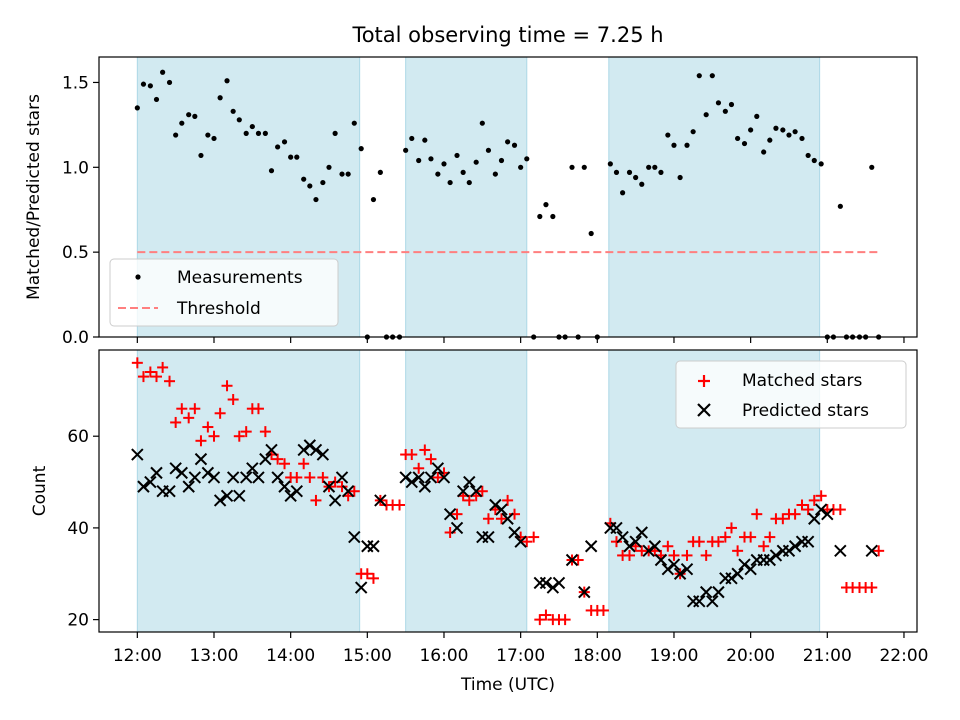 The width and height of the screenshot is (960, 720). Describe the element at coordinates (290, 656) in the screenshot. I see `x-tick-label: 14:00` at that location.